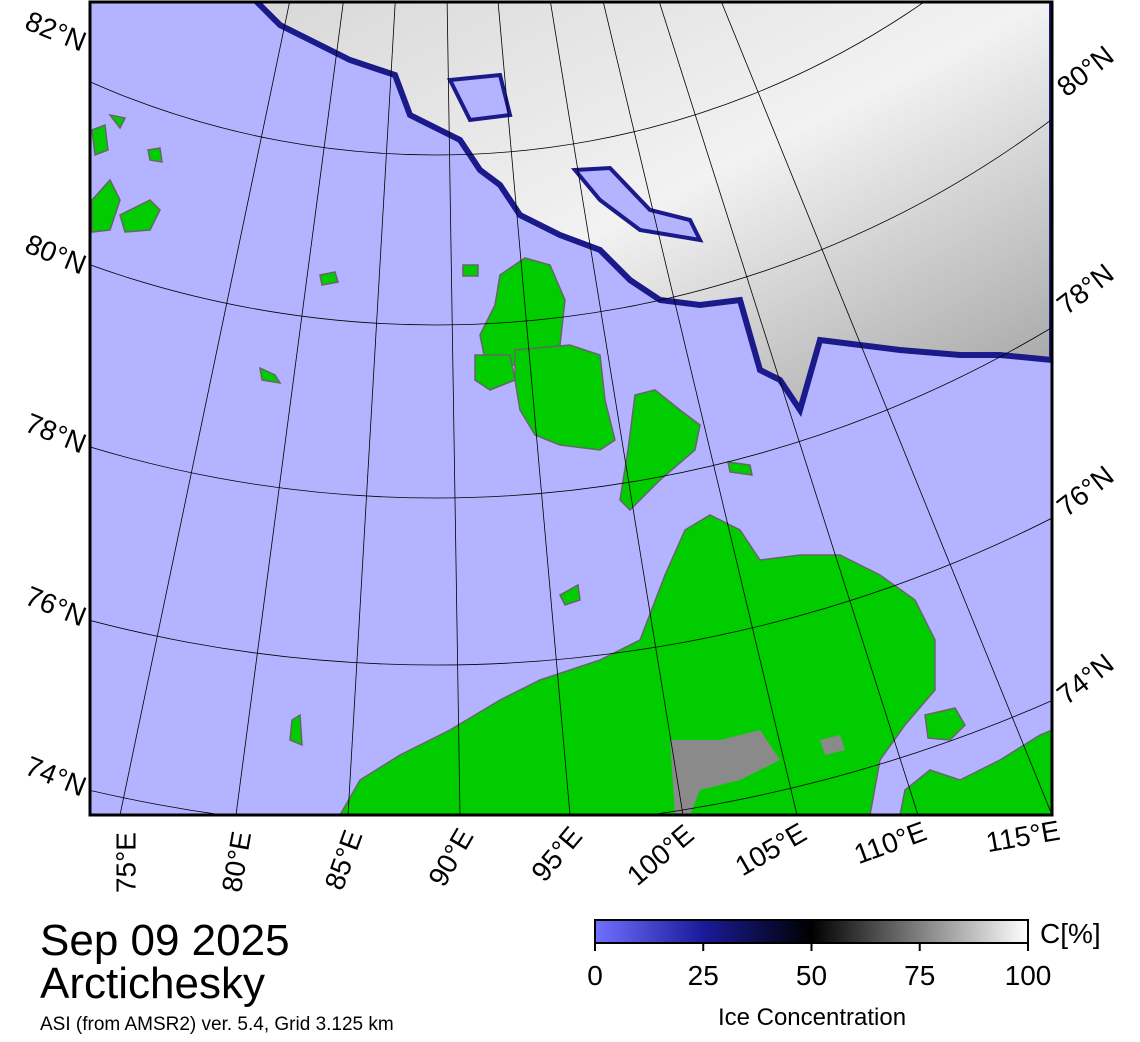 The height and width of the screenshot is (1042, 1140). What do you see at coordinates (236, 861) in the screenshot?
I see `lon-label: 80°E` at bounding box center [236, 861].